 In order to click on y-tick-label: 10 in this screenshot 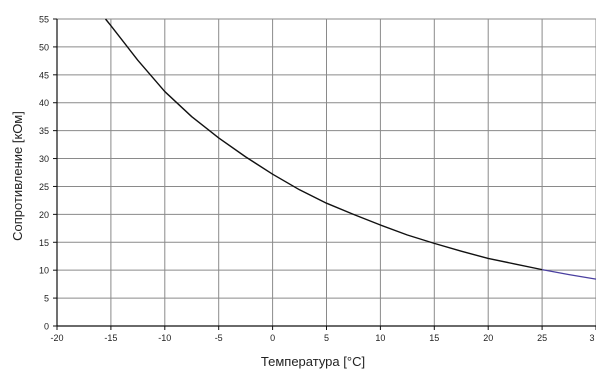, I will do `click(44, 271)`.